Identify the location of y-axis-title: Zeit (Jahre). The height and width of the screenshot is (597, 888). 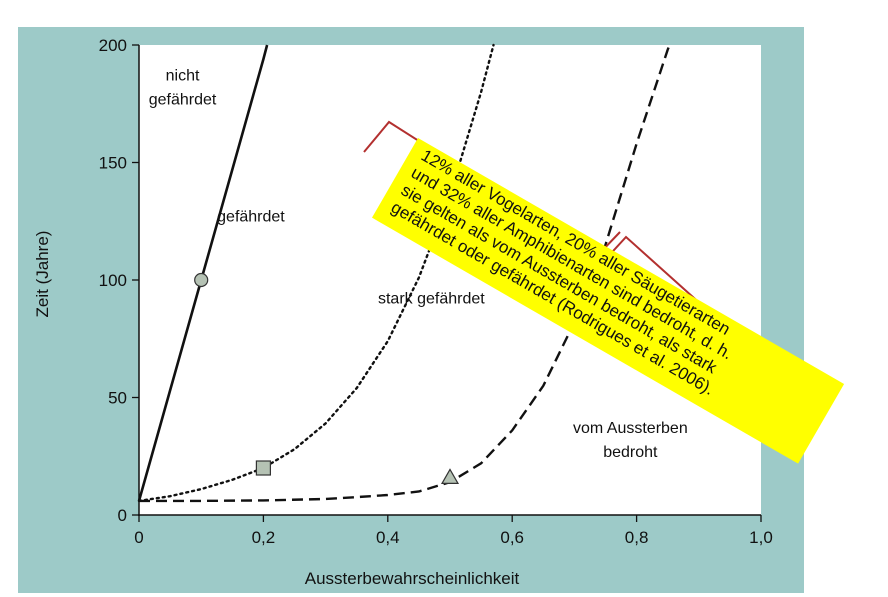
(42, 274).